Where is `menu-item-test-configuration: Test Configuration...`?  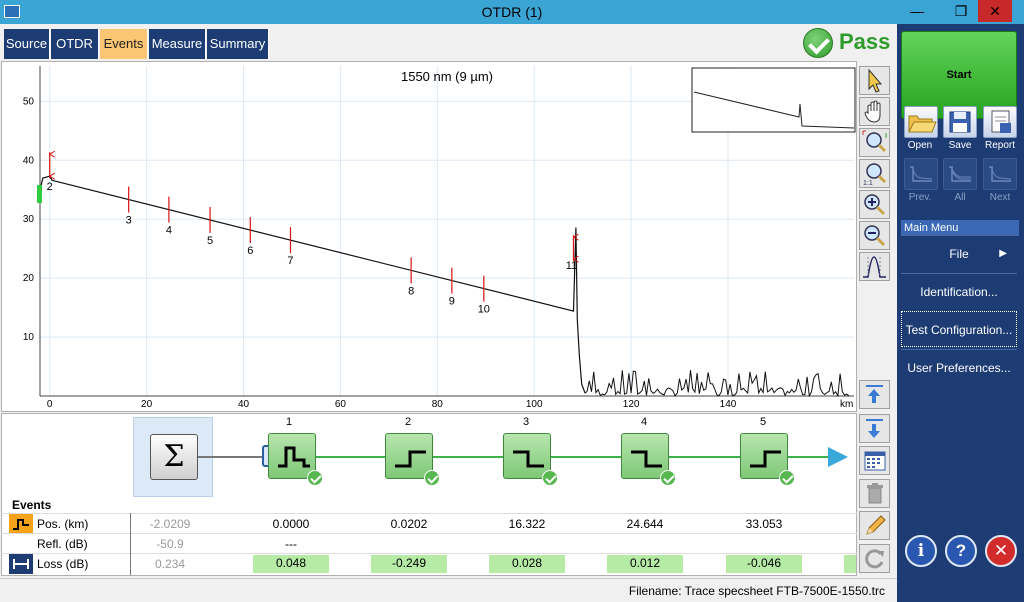
menu-item-test-configuration: Test Configuration... is located at coordinates (959, 329).